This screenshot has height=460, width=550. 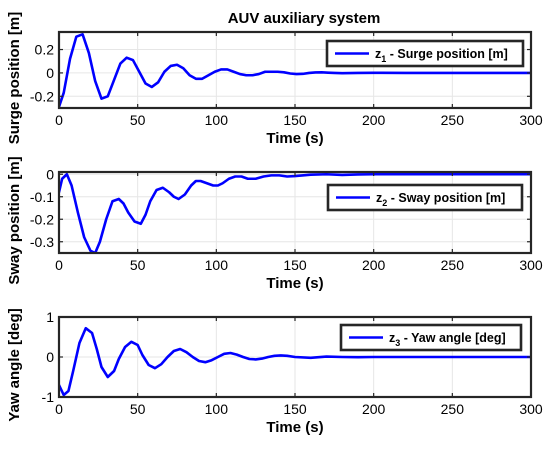 What do you see at coordinates (42, 197) in the screenshot?
I see `y-tick-label: -0.1` at bounding box center [42, 197].